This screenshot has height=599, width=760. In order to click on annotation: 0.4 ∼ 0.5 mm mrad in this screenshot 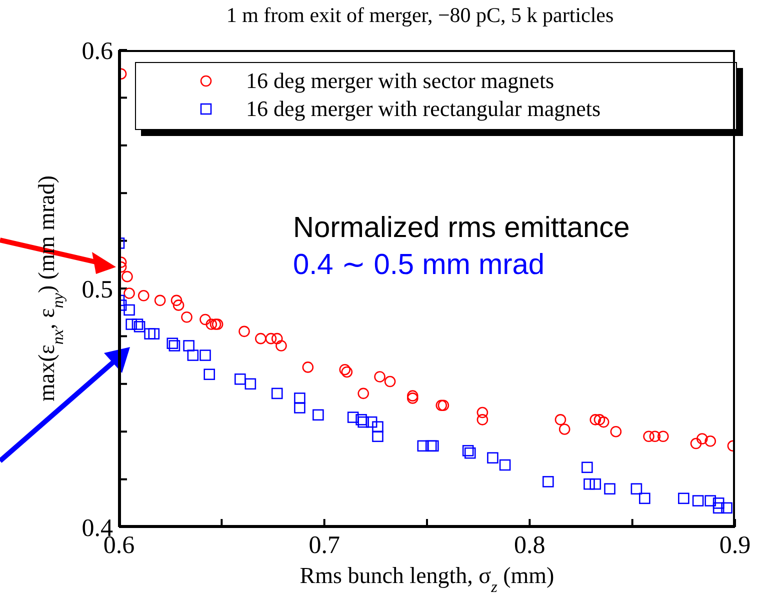, I will do `click(419, 265)`.